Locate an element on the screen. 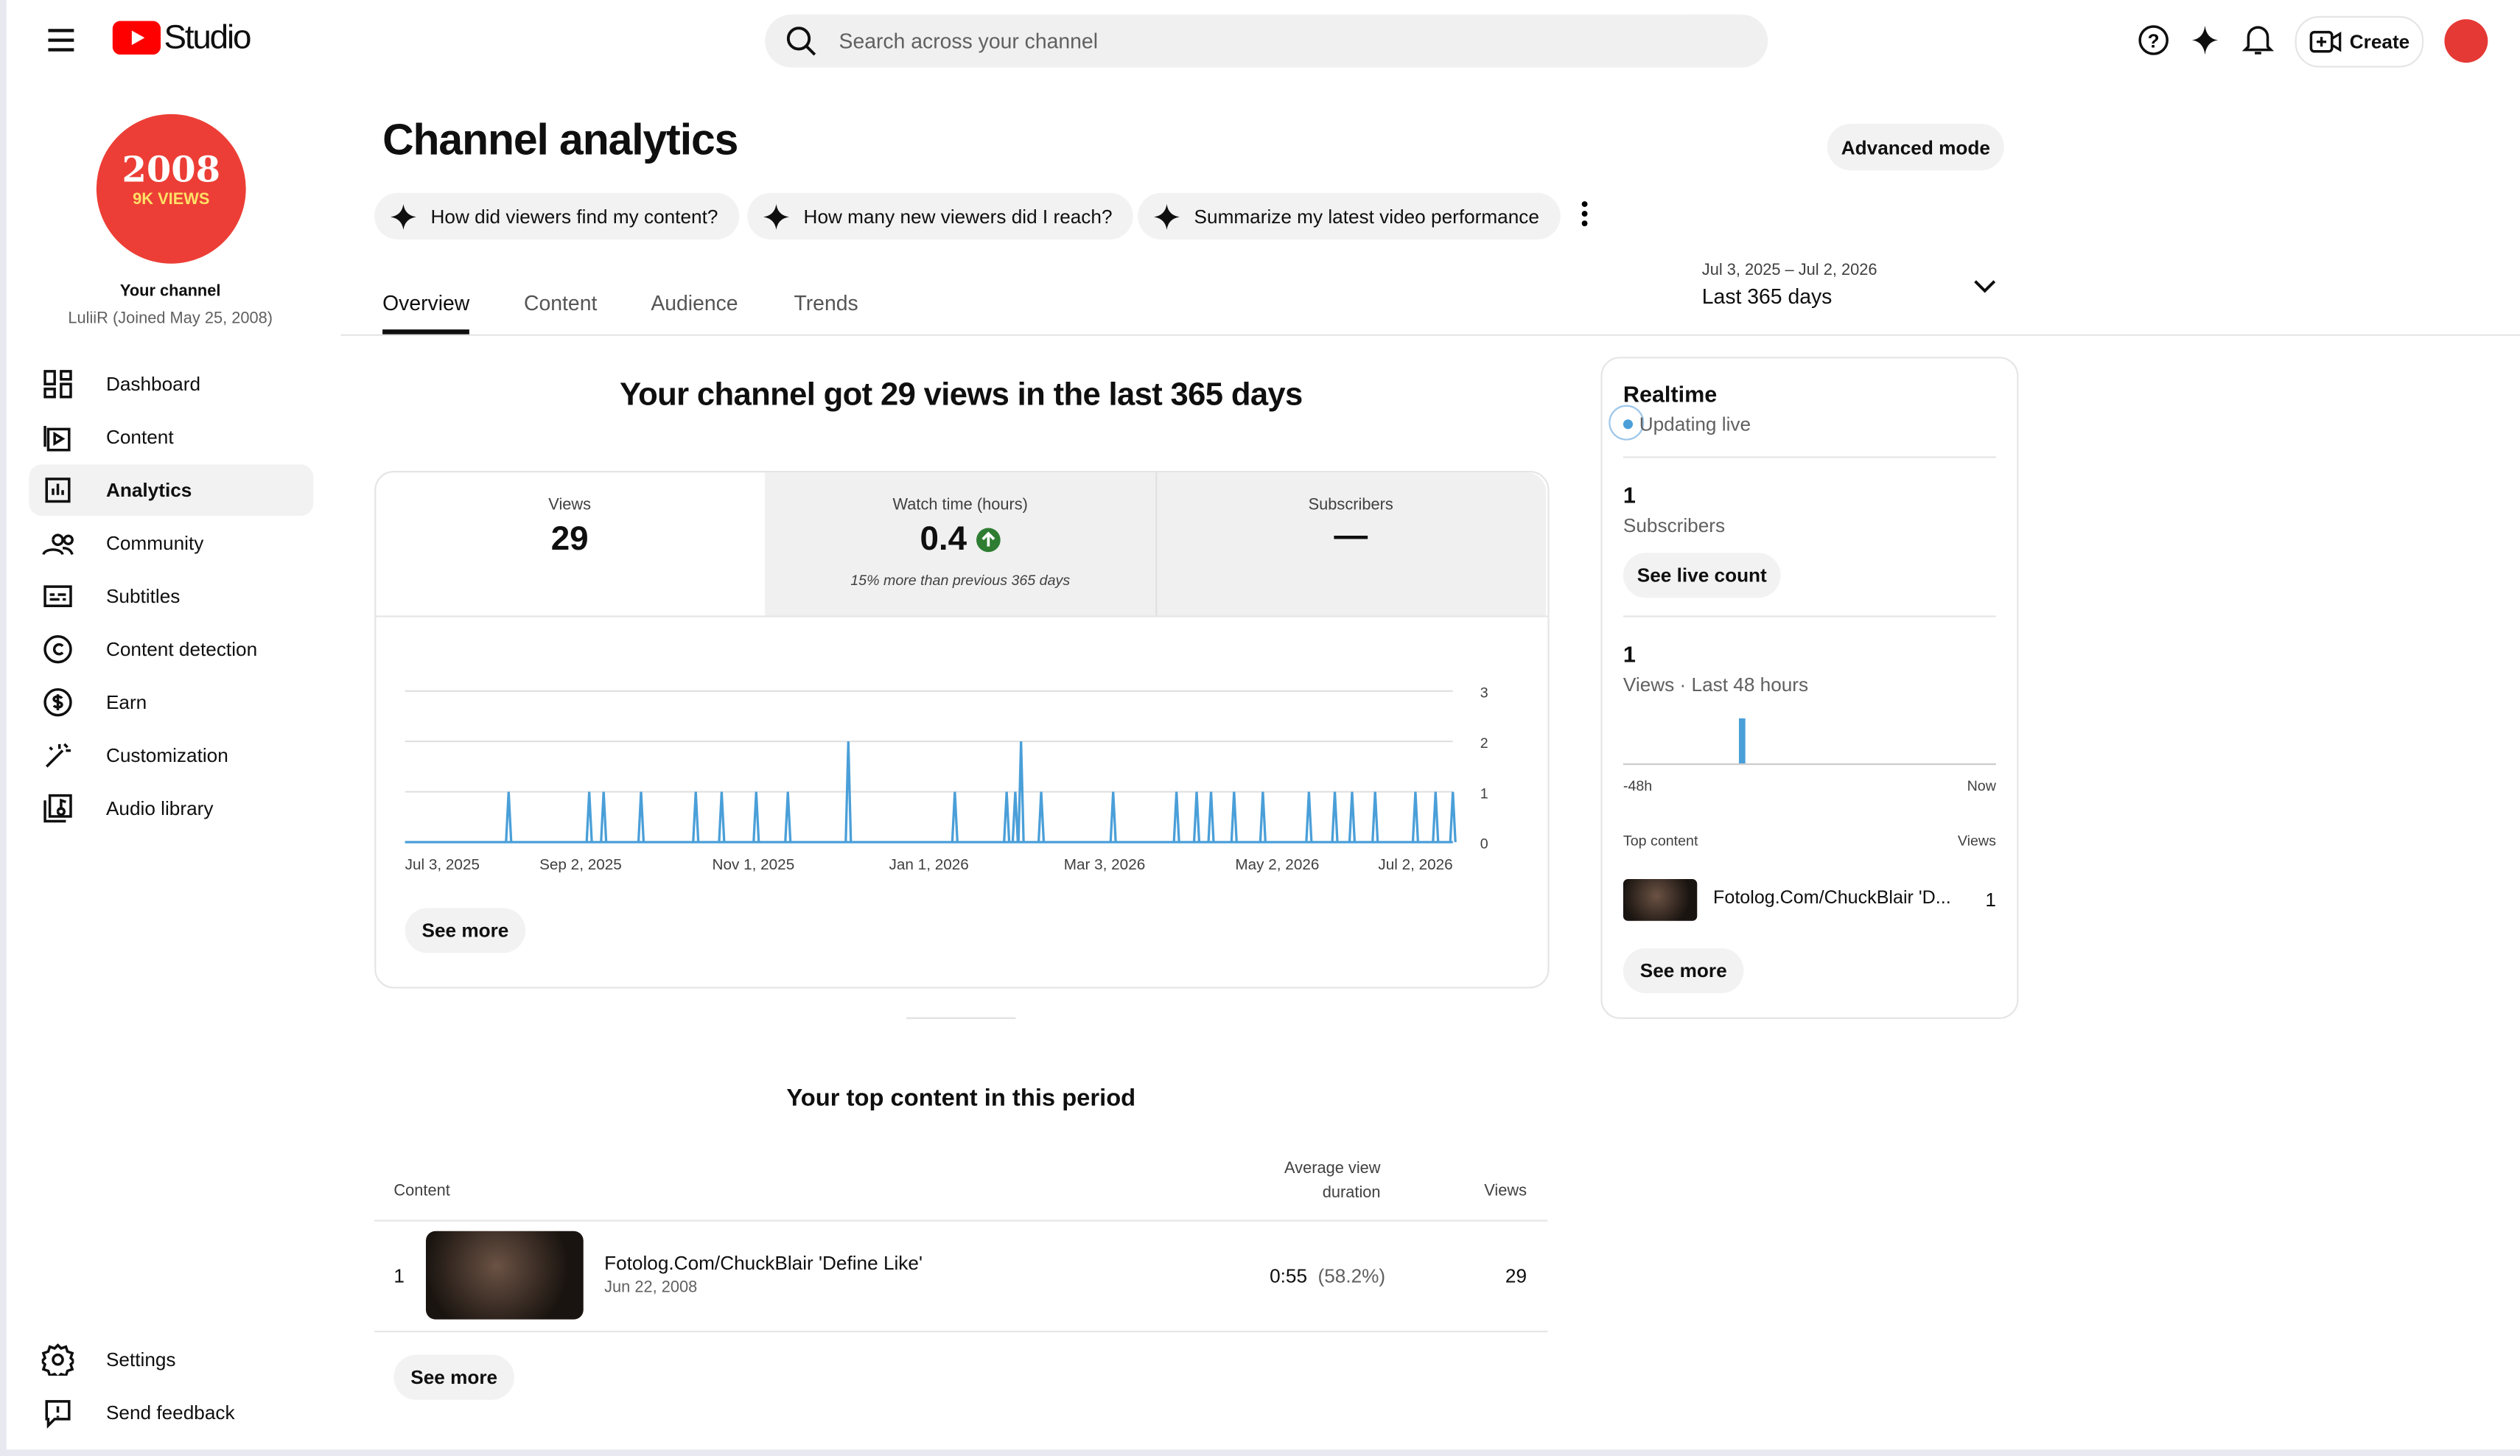 The height and width of the screenshot is (1456, 2520). mini-axis is located at coordinates (1809, 764).